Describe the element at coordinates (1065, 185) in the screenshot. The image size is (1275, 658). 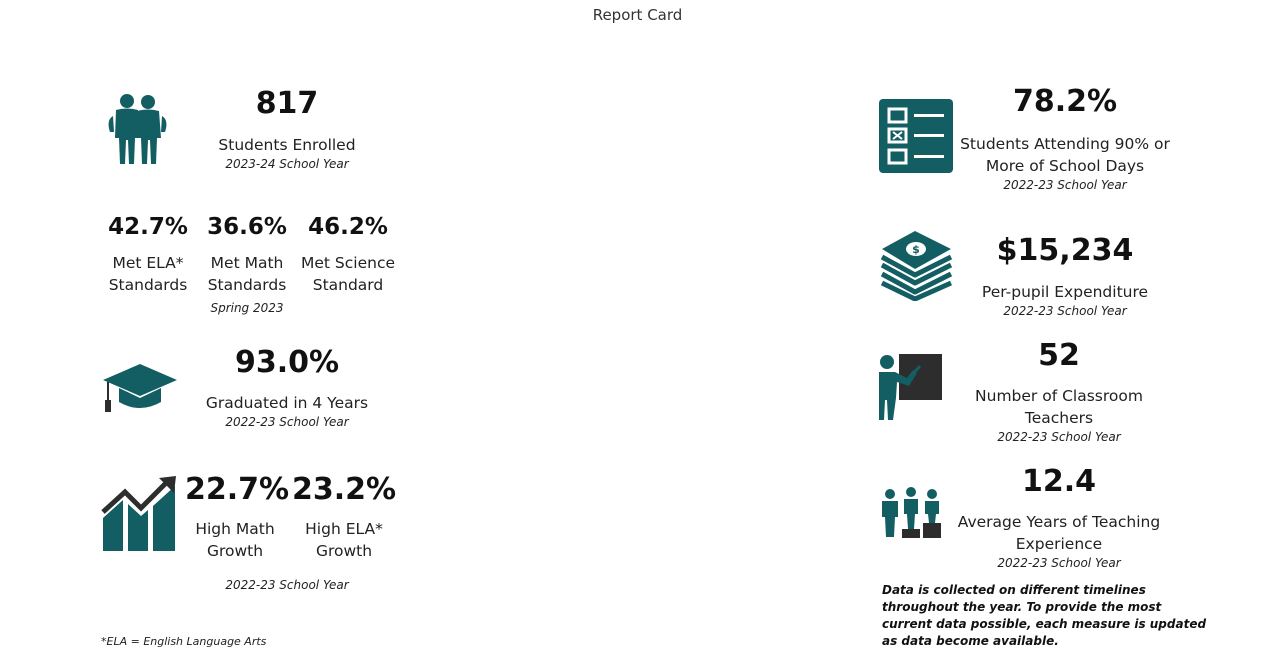
I see `attendance-period: 2022-23 School Year` at that location.